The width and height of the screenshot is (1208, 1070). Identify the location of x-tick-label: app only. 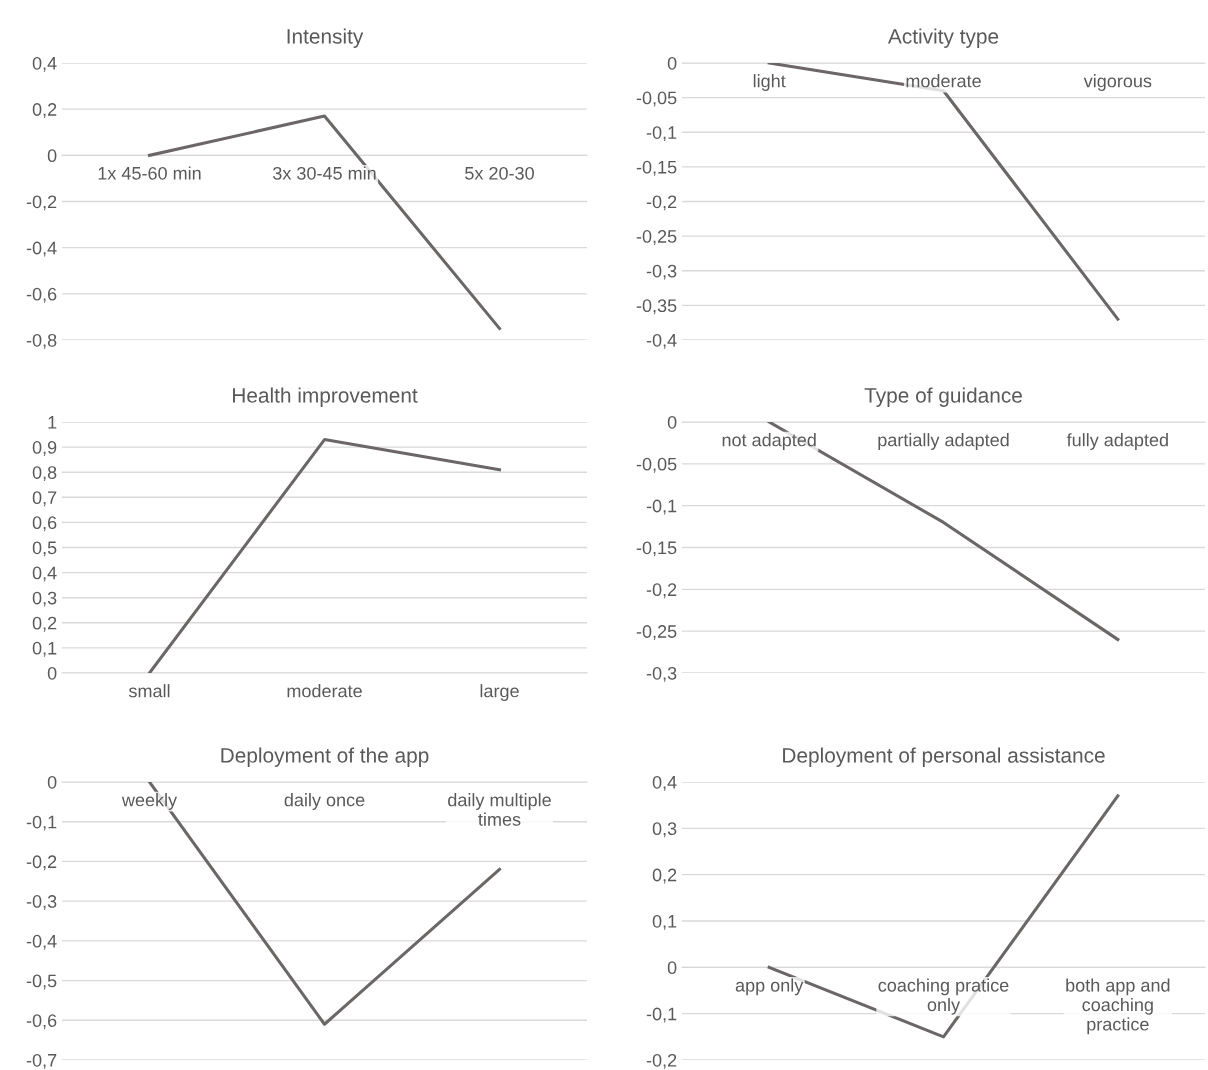
(769, 987).